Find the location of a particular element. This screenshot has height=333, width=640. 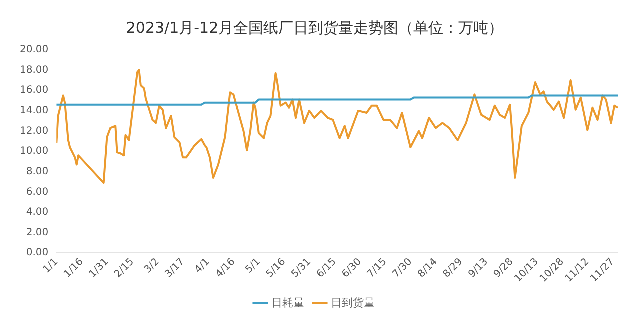

y-tick-label: 0.00 is located at coordinates (37, 253).